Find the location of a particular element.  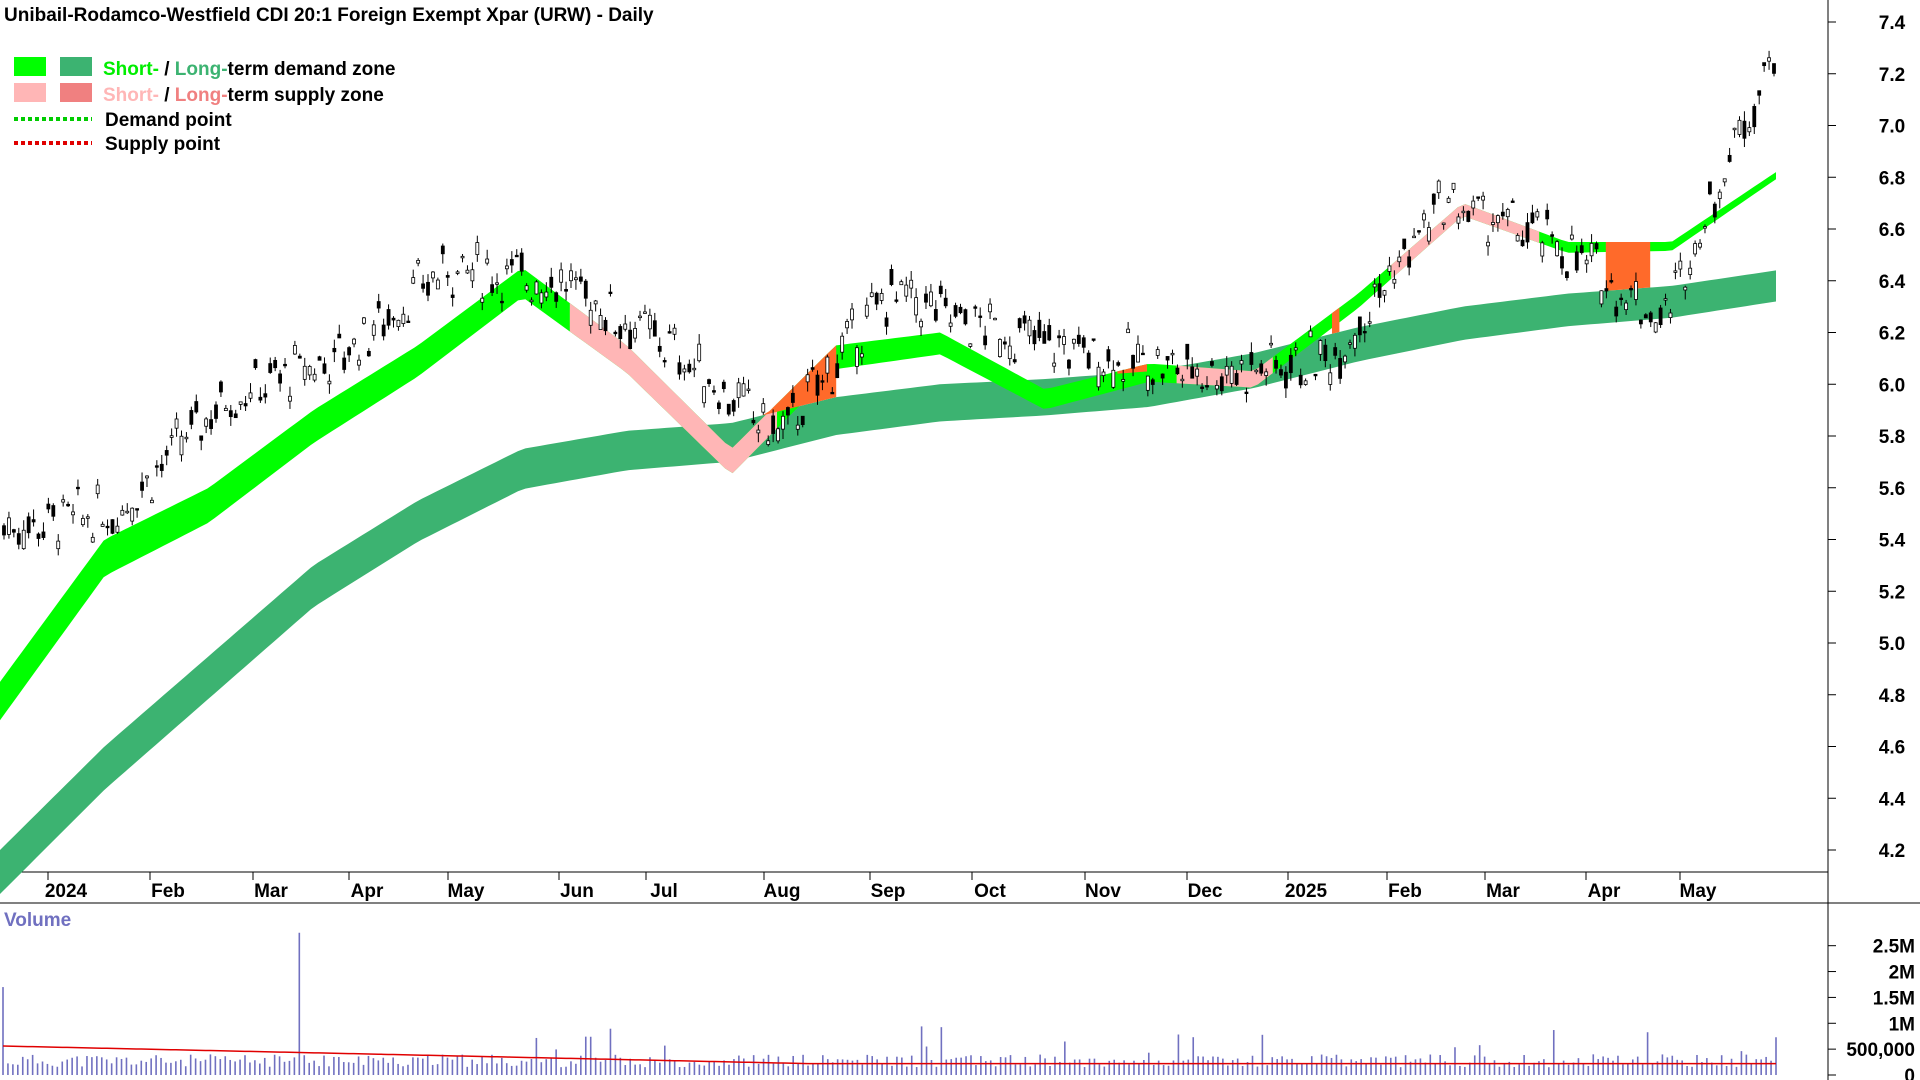

volume-tick-label: 1M is located at coordinates (1902, 1024).